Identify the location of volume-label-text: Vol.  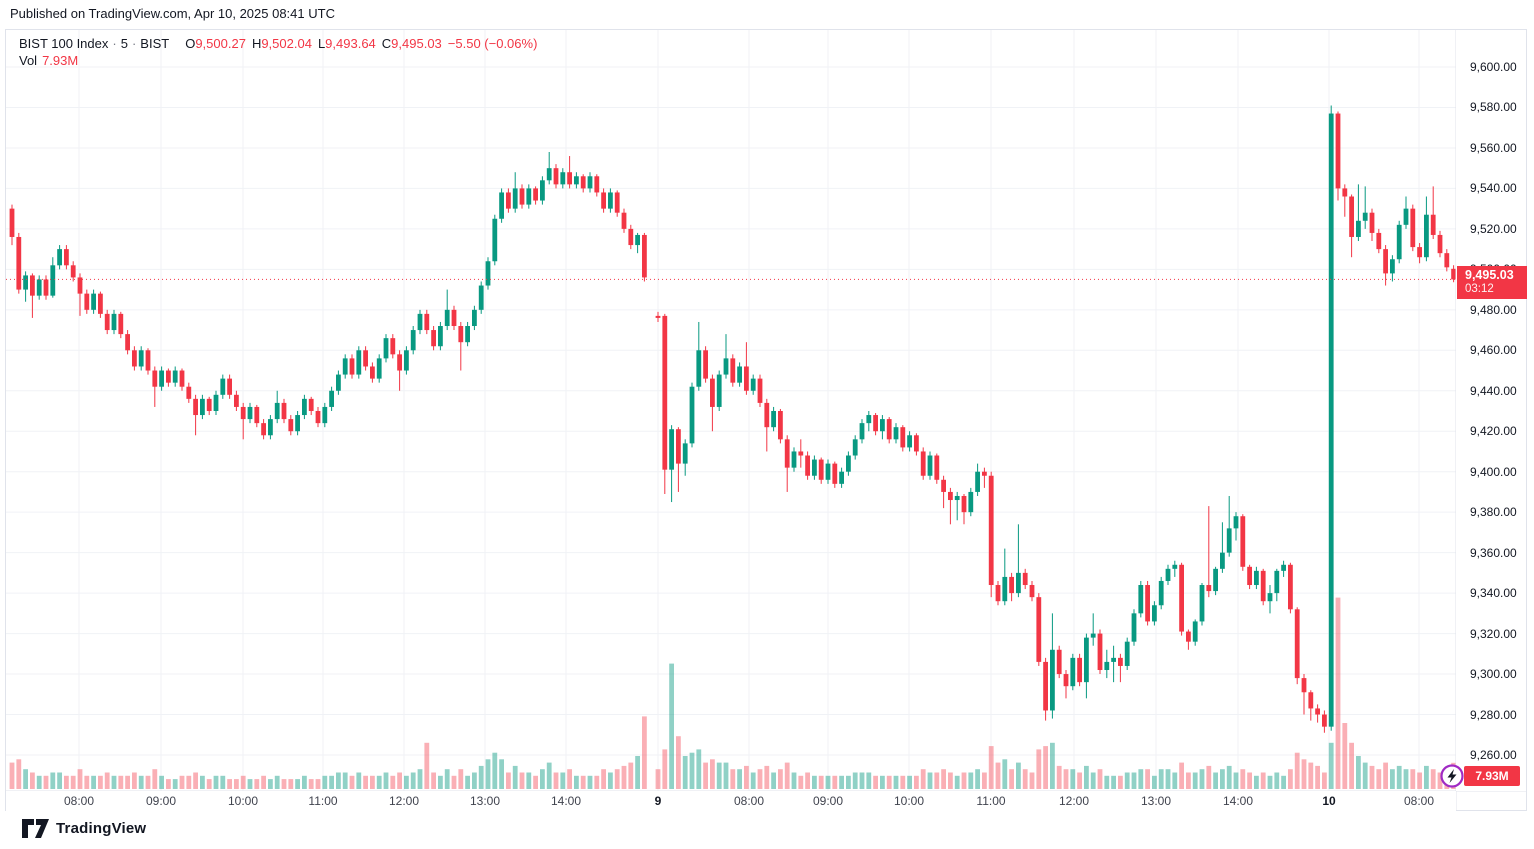
(28, 60).